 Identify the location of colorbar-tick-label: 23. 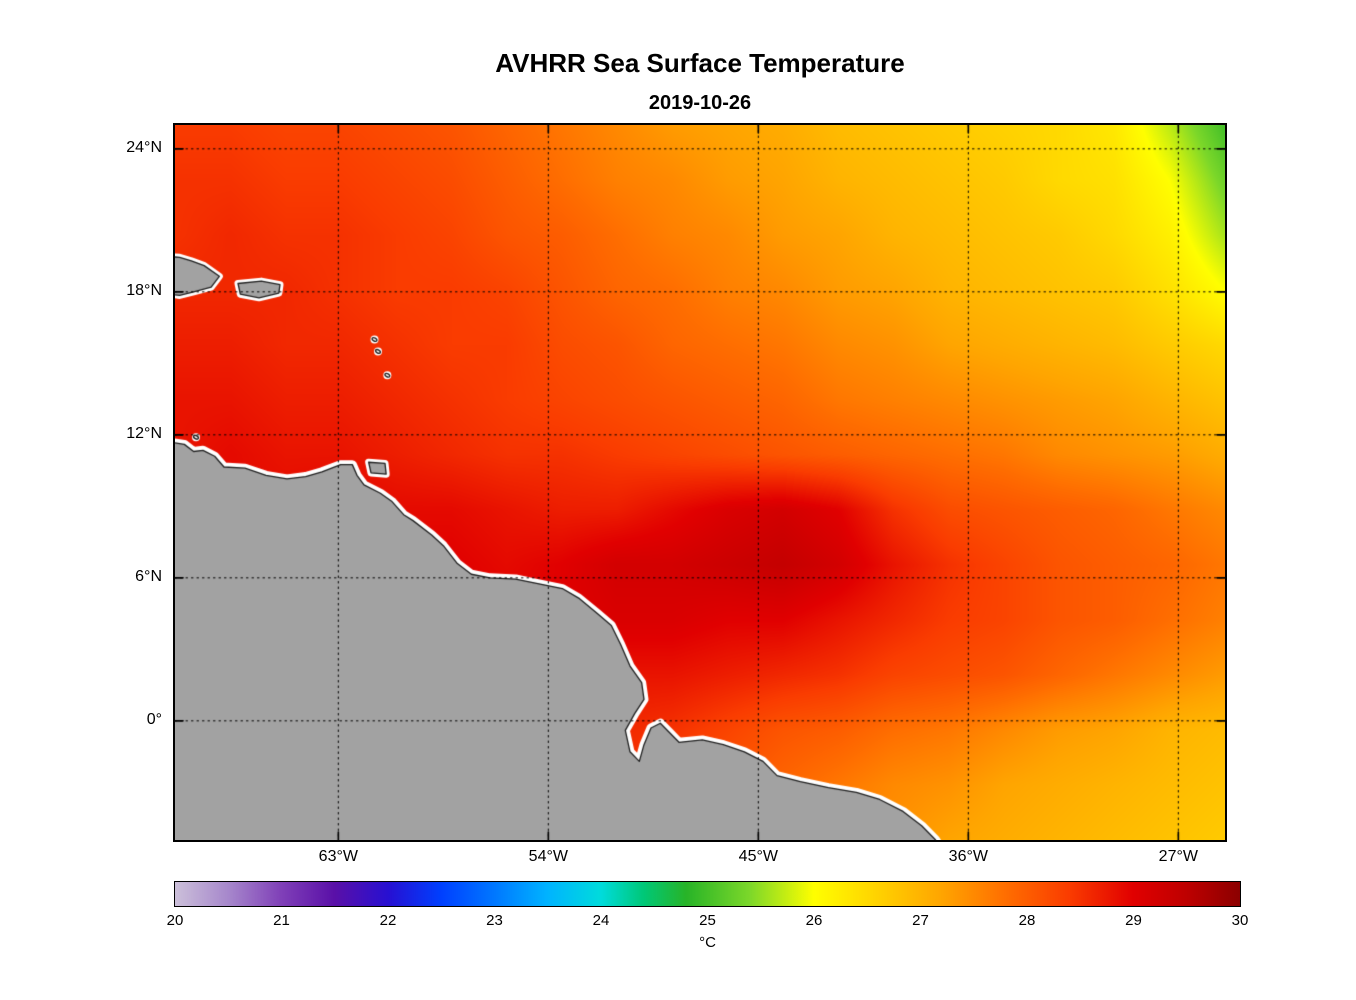
(494, 920).